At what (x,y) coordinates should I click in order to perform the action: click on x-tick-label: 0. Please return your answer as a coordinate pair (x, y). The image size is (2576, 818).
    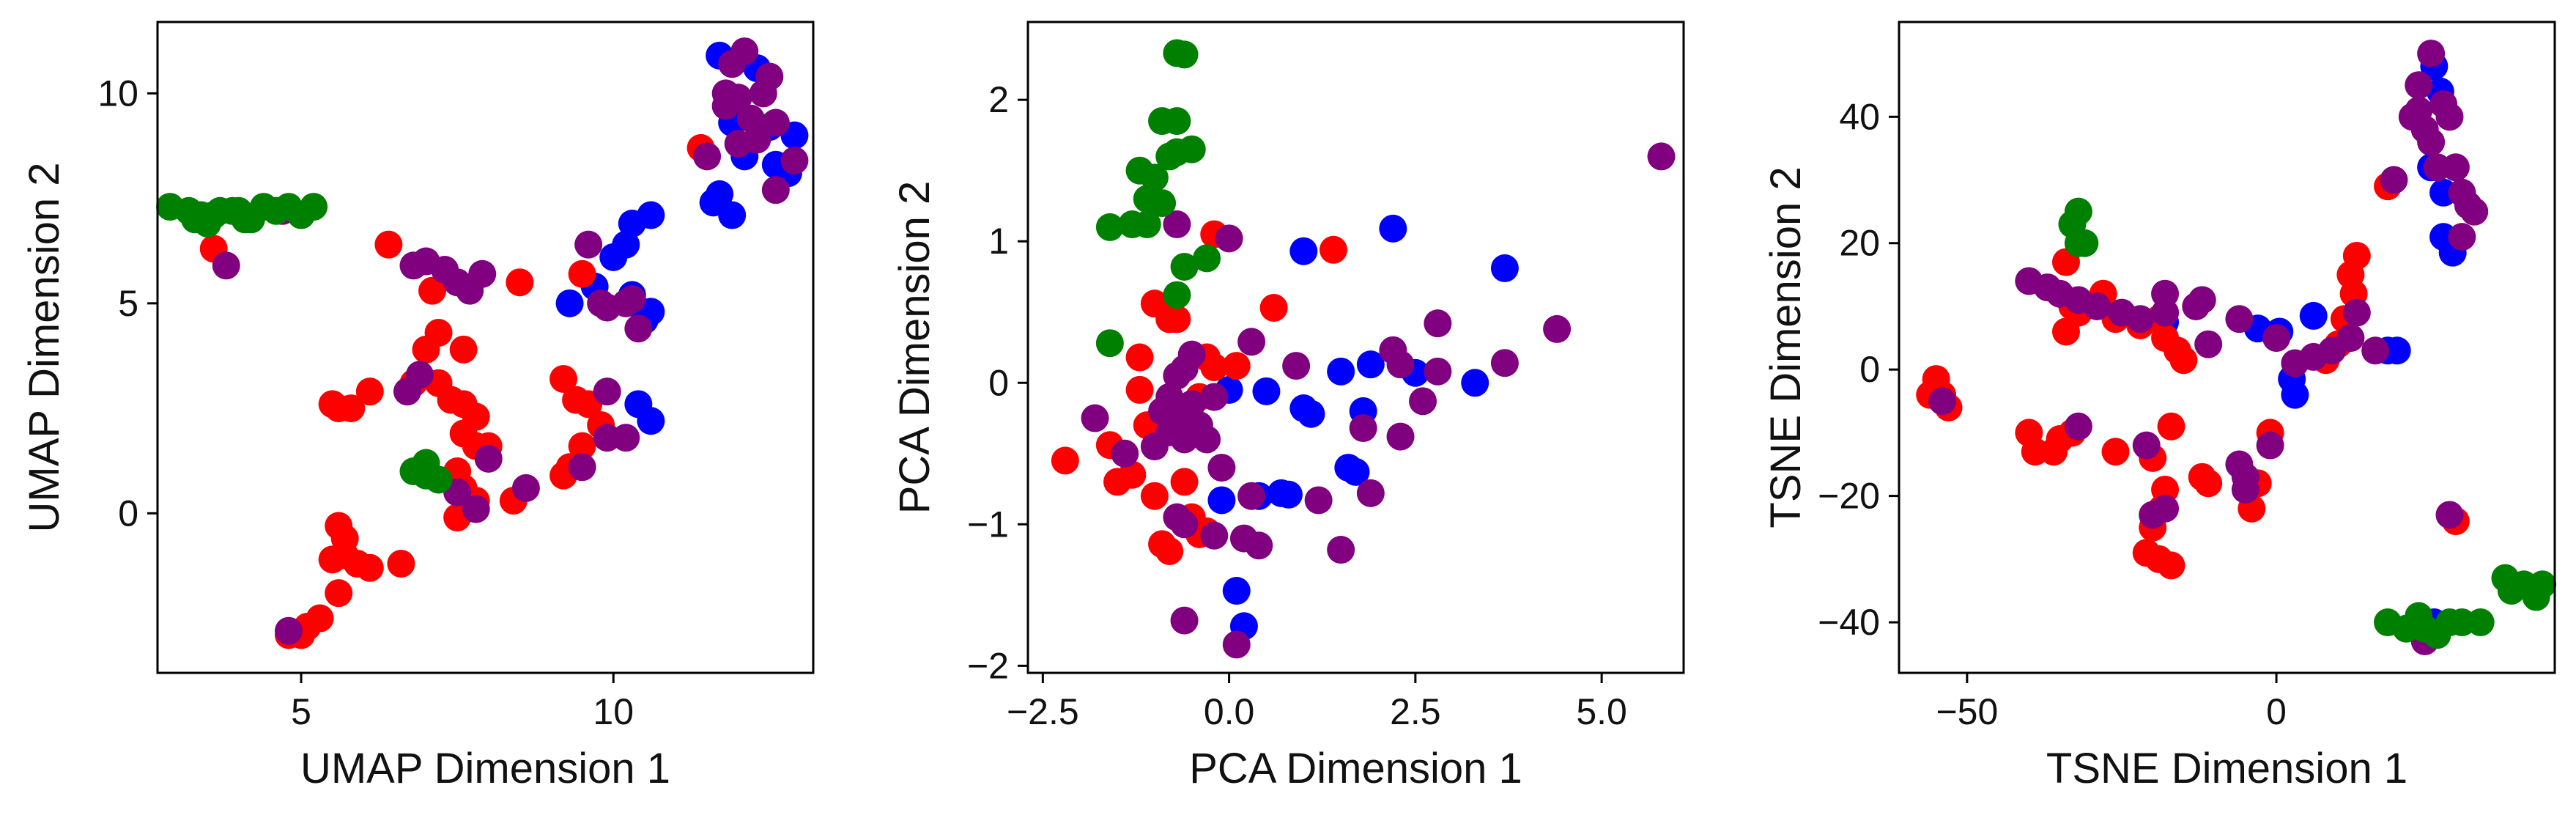
    Looking at the image, I should click on (2276, 711).